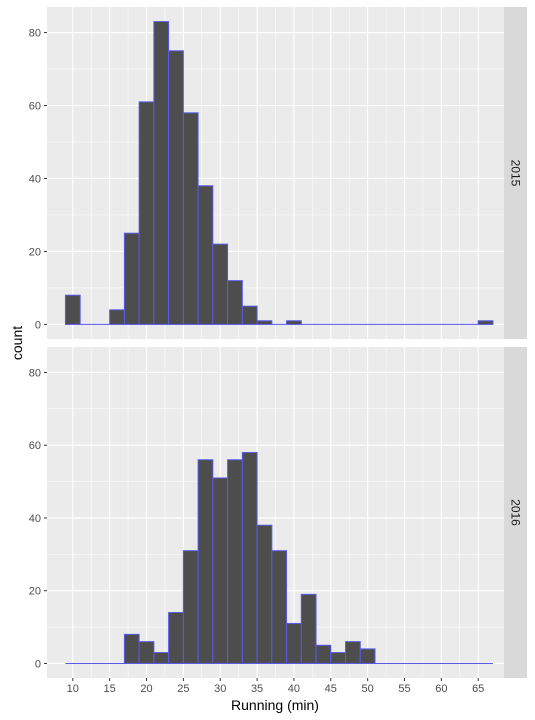 Image resolution: width=535 pixels, height=720 pixels. Describe the element at coordinates (220, 689) in the screenshot. I see `x-tick-label: 30` at that location.